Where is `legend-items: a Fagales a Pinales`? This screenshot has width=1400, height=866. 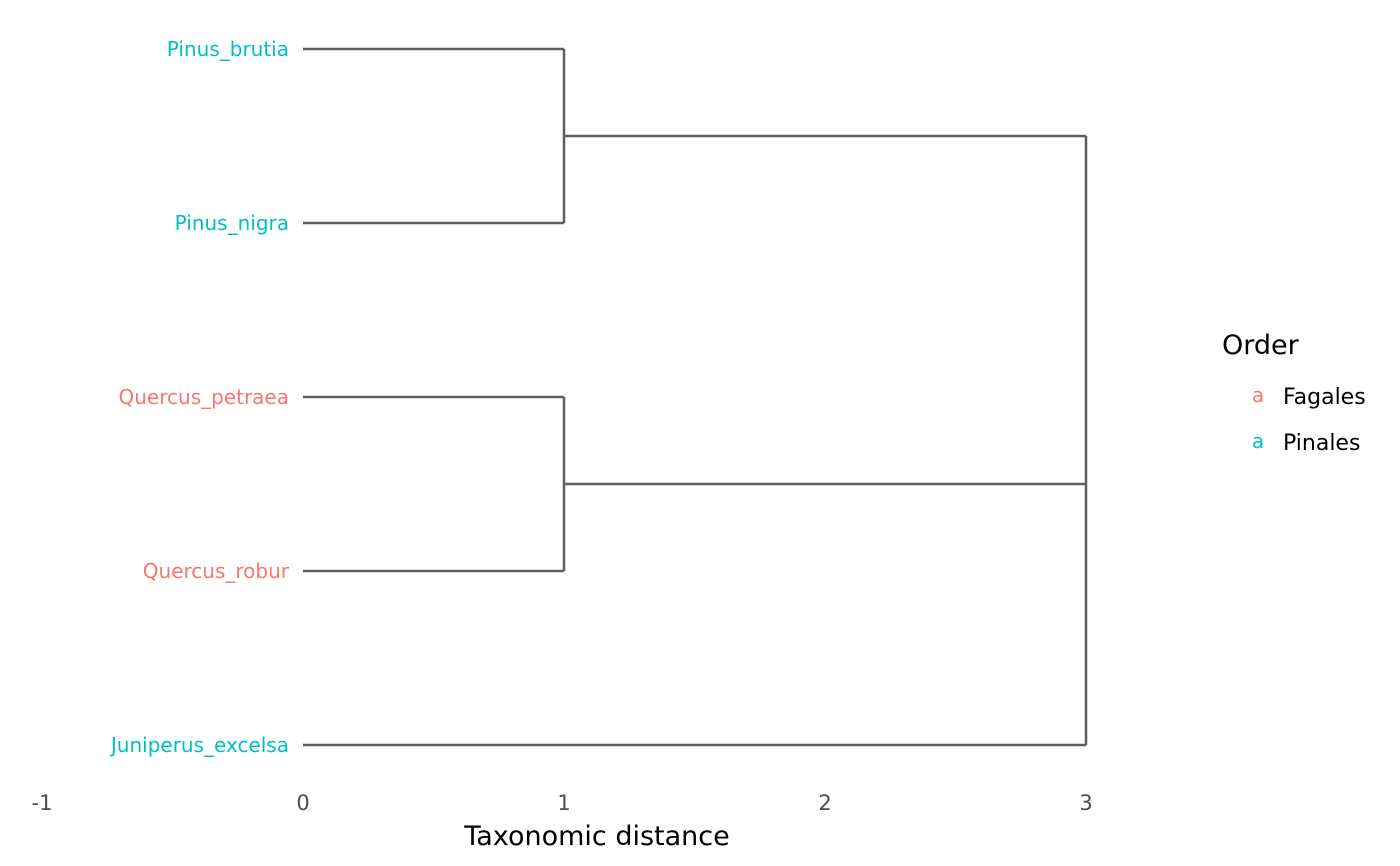
legend-items: a Fagales a Pinales is located at coordinates (1309, 419).